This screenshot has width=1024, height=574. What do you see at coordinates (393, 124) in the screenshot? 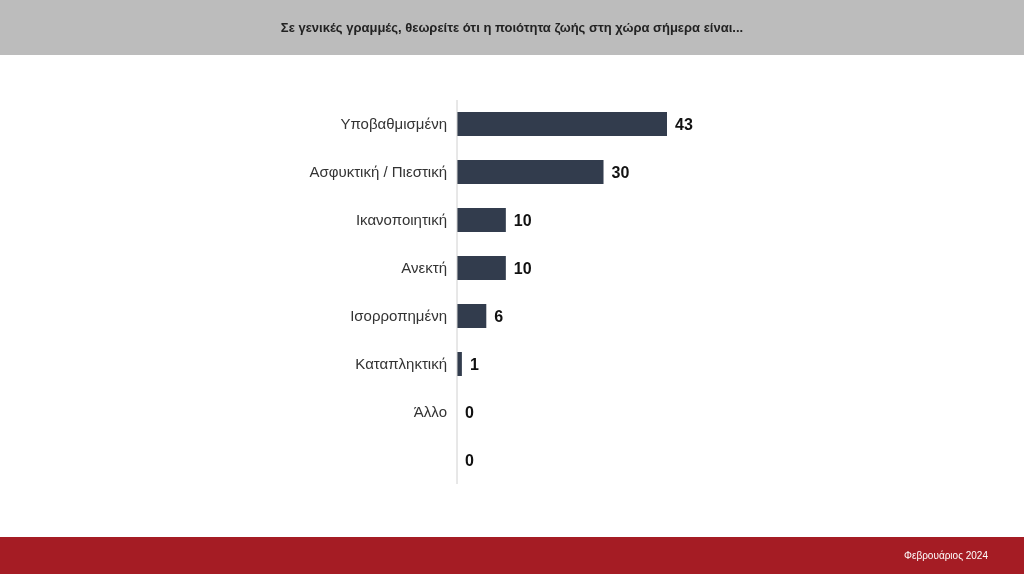
I see `y-tick-label: Υποβαθμισμένη` at bounding box center [393, 124].